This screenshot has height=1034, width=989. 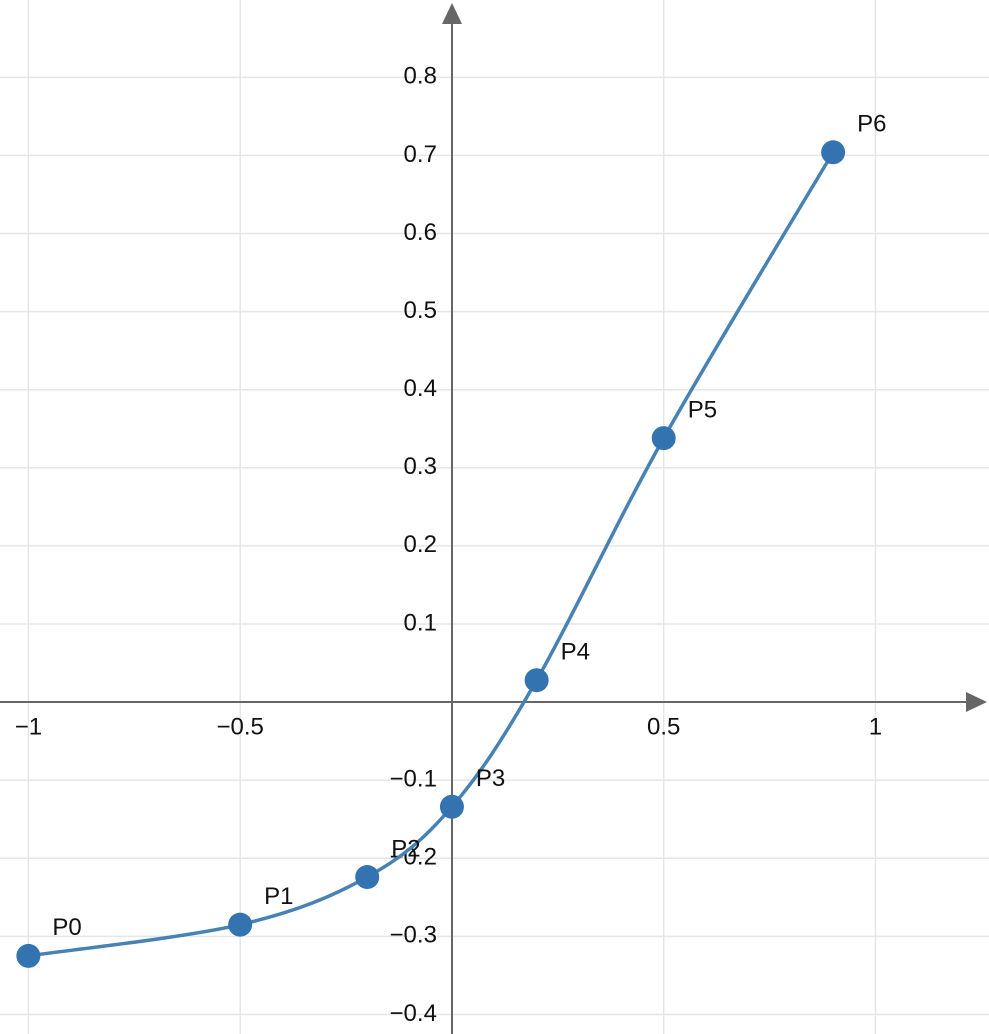 I want to click on x-tick-label: 0.5, so click(x=663, y=726).